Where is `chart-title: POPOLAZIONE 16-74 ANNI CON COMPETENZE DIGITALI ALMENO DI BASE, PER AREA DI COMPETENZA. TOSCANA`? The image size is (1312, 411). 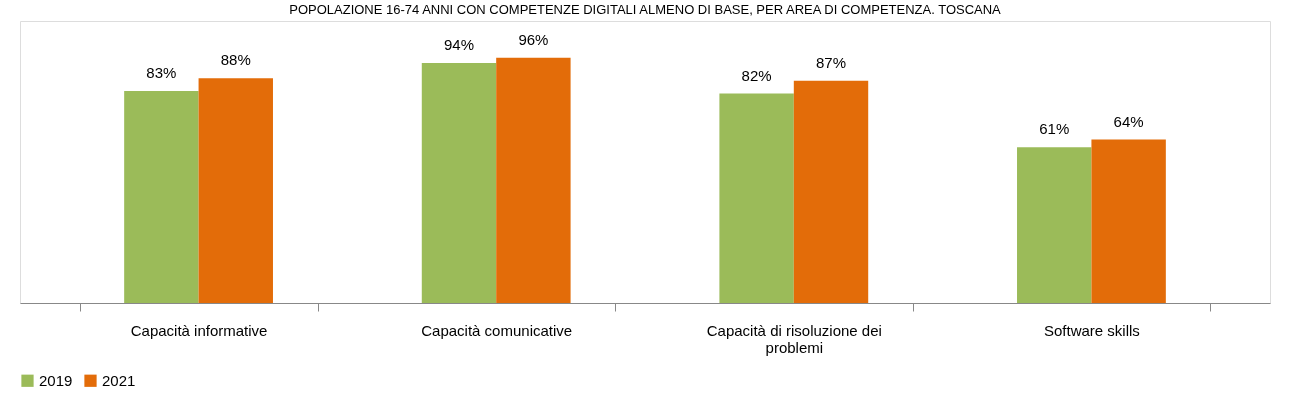 chart-title: POPOLAZIONE 16-74 ANNI CON COMPETENZE DIGITALI ALMENO DI BASE, PER AREA DI COMPETENZA. TOSCANA is located at coordinates (645, 9).